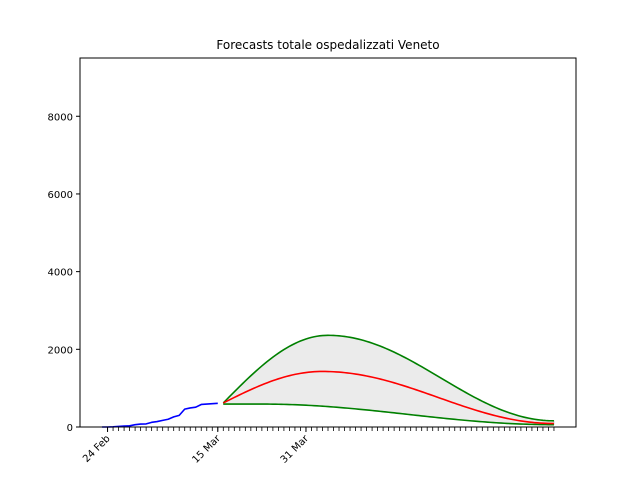 Image resolution: width=640 pixels, height=480 pixels. What do you see at coordinates (327, 45) in the screenshot?
I see `chart-title: Forecasts totale ospedalizzati Veneto` at bounding box center [327, 45].